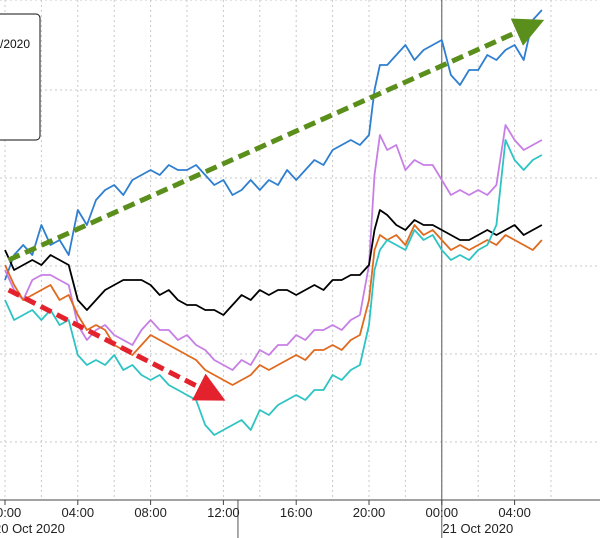 This screenshot has width=600, height=538. Describe the element at coordinates (223, 512) in the screenshot. I see `x-tick-label: 12:00` at that location.